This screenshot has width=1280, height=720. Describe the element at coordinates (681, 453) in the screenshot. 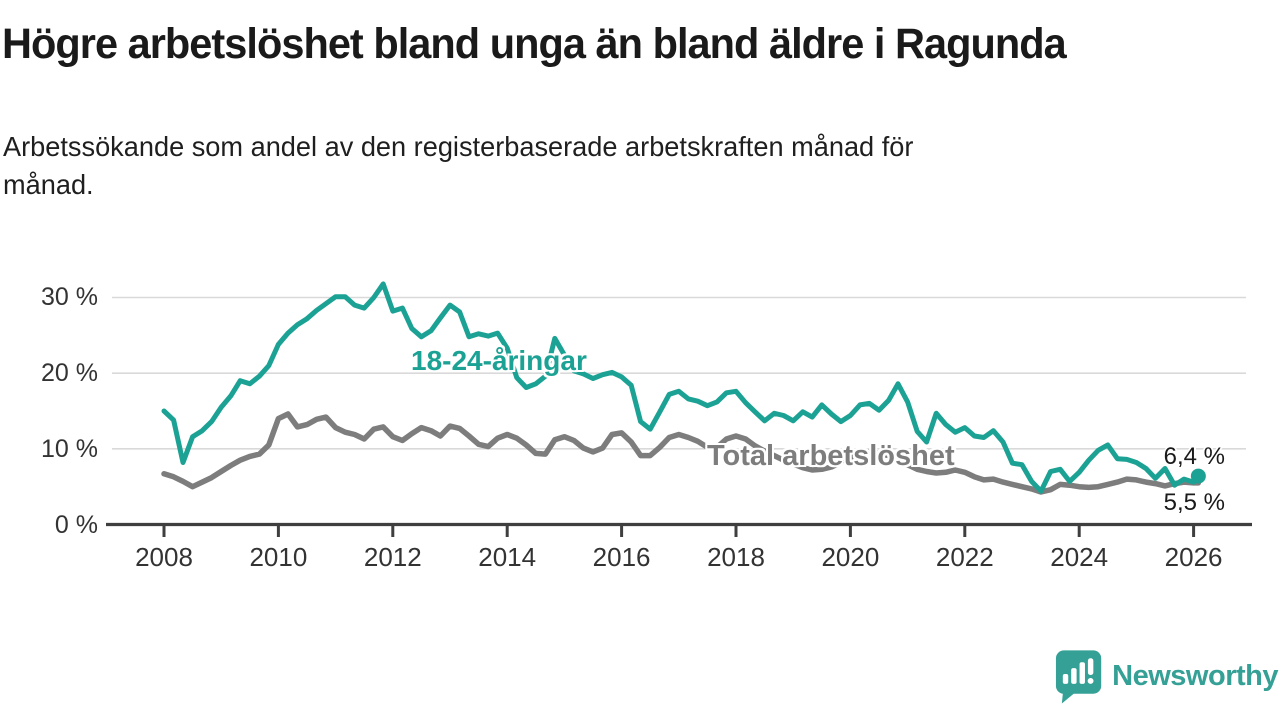

I see `series-line-total` at that location.